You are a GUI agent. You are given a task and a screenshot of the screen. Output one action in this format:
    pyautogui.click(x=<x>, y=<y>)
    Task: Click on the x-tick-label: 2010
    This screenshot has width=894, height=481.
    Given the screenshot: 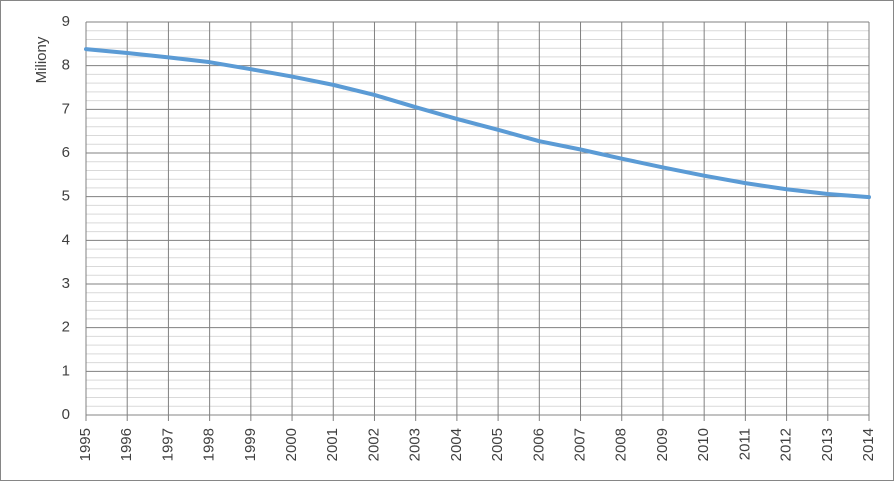 What is the action you would take?
    pyautogui.click(x=703, y=444)
    